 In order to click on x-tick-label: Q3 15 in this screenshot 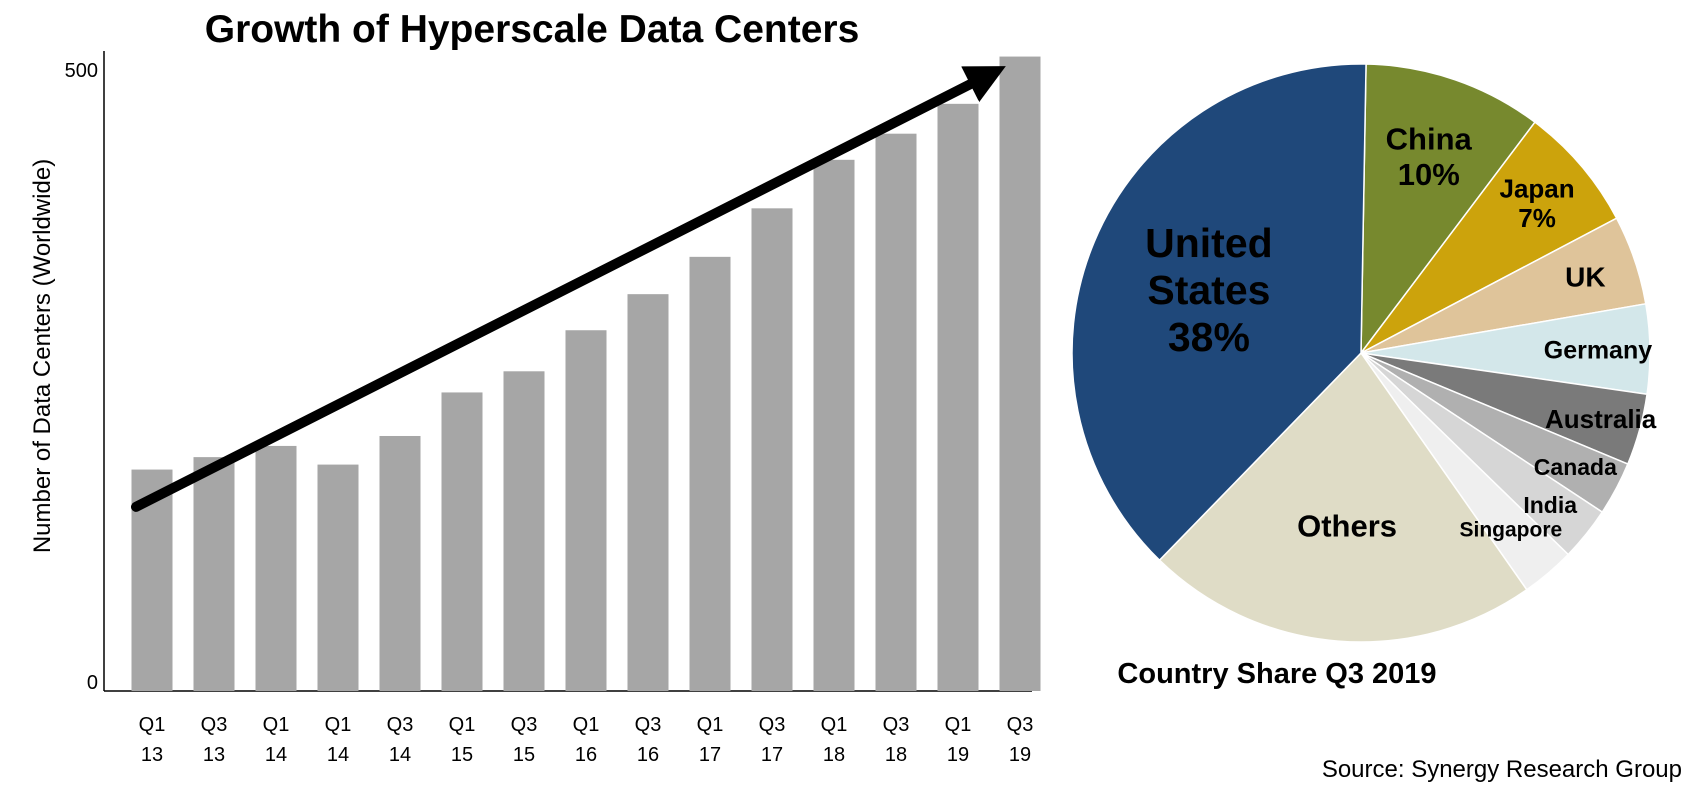, I will do `click(524, 740)`.